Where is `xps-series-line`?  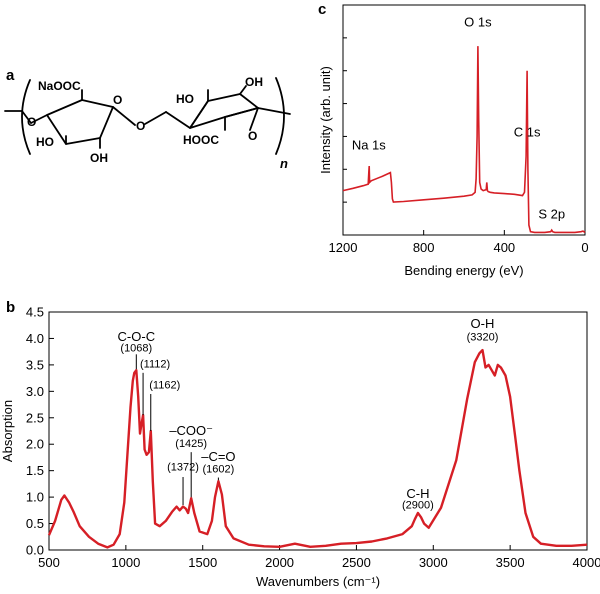
xps-series-line is located at coordinates (464, 140).